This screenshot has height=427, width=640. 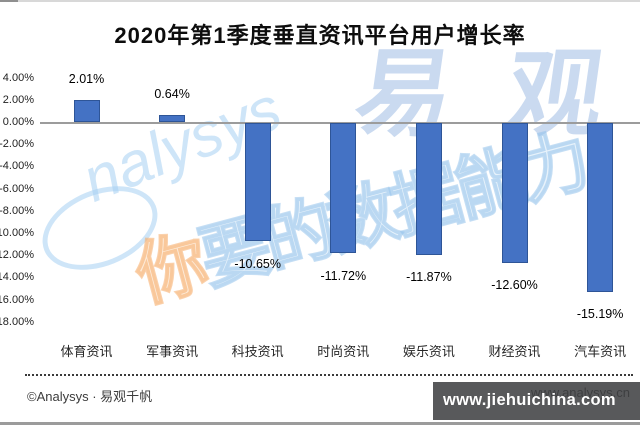 I want to click on category-label: 财经资讯, so click(x=514, y=351).